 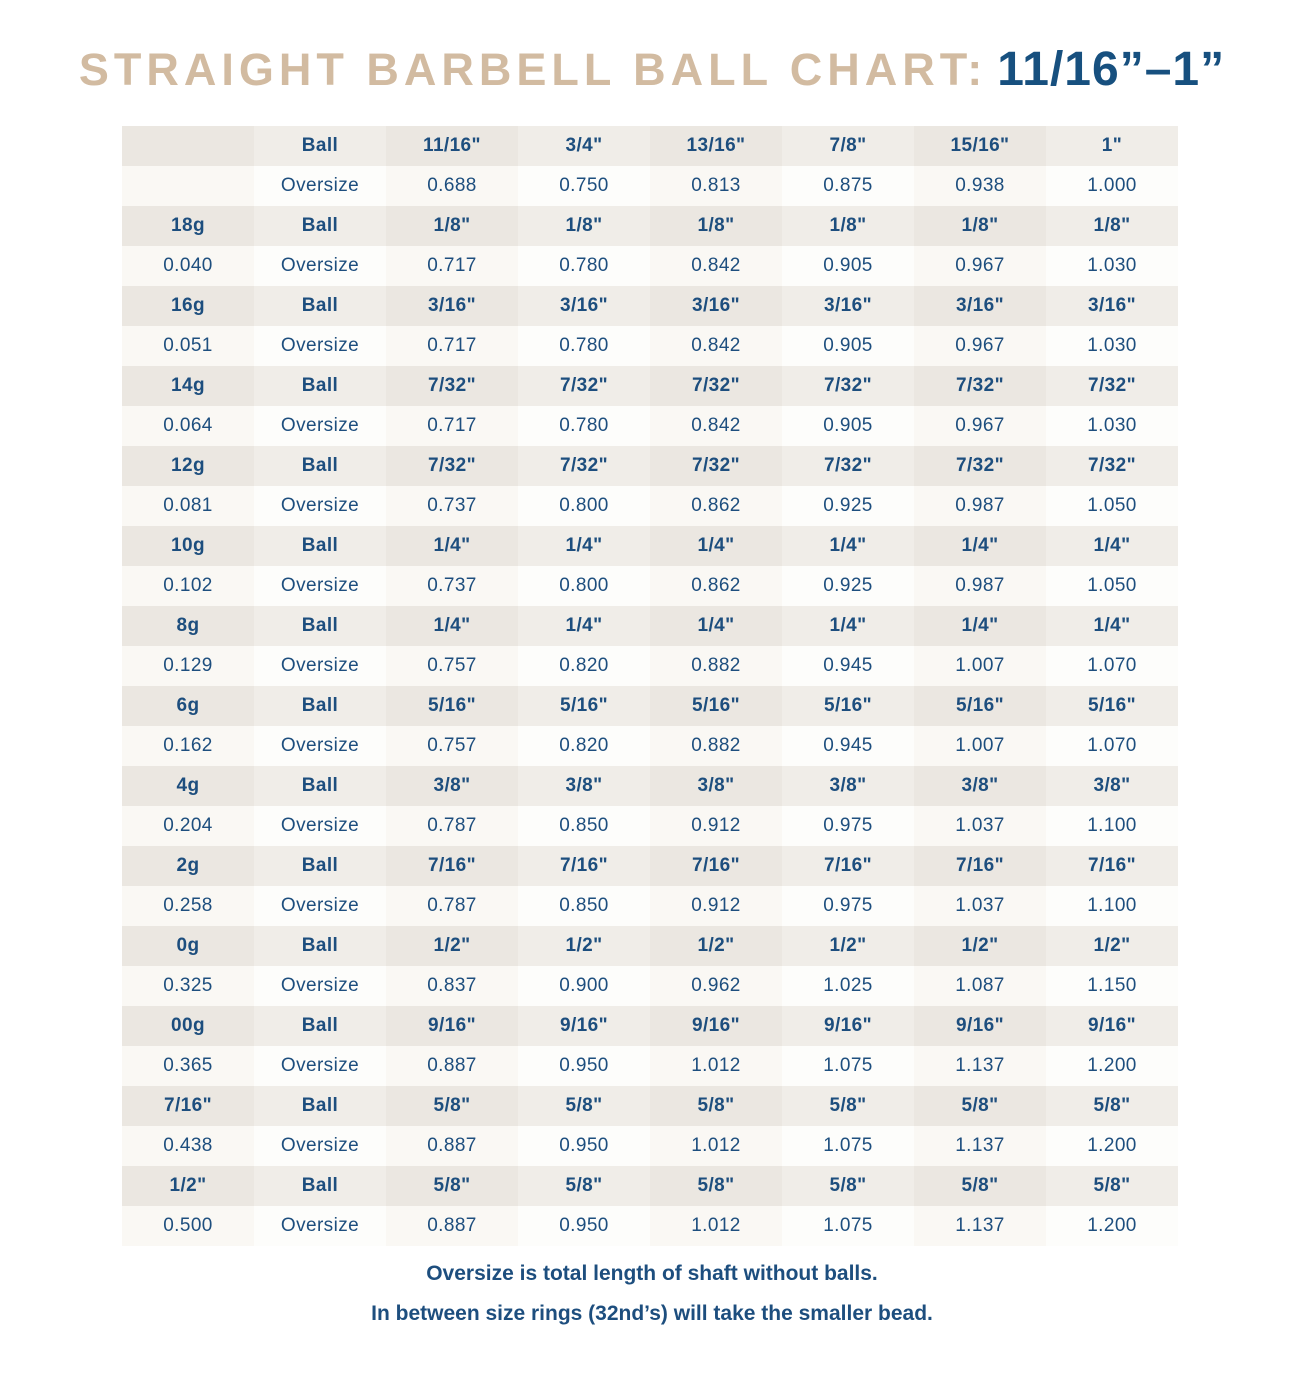 I want to click on gauge-decimal-cell: 0.064, so click(x=188, y=426).